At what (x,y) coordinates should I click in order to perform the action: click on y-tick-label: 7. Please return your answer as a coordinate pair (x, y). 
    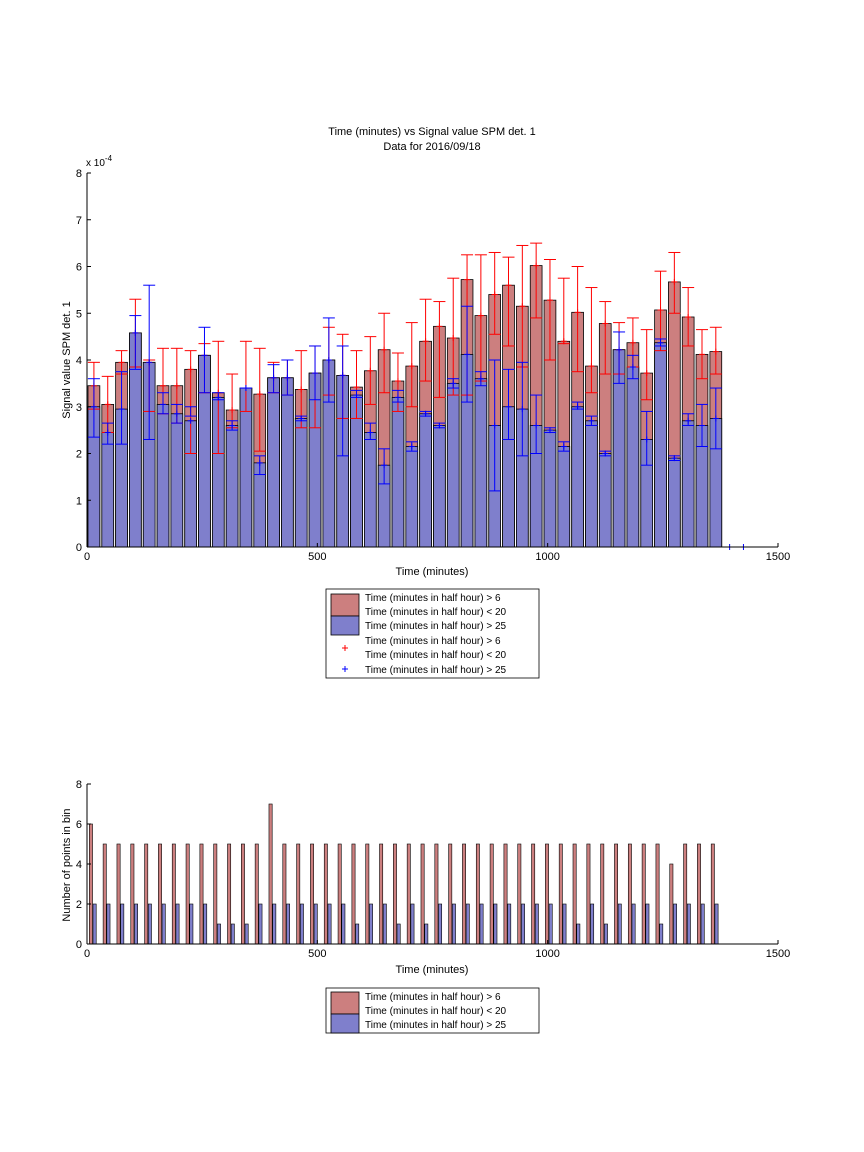
    Looking at the image, I should click on (79, 221).